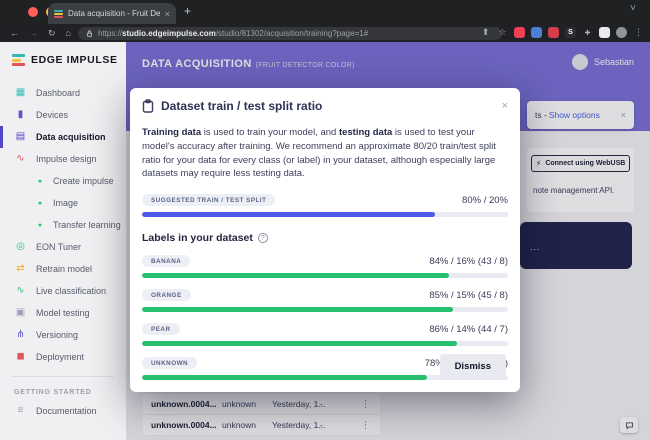 The image size is (650, 440). I want to click on label-split-pear: PEAR 86% / 14% (44 / 7), so click(325, 335).